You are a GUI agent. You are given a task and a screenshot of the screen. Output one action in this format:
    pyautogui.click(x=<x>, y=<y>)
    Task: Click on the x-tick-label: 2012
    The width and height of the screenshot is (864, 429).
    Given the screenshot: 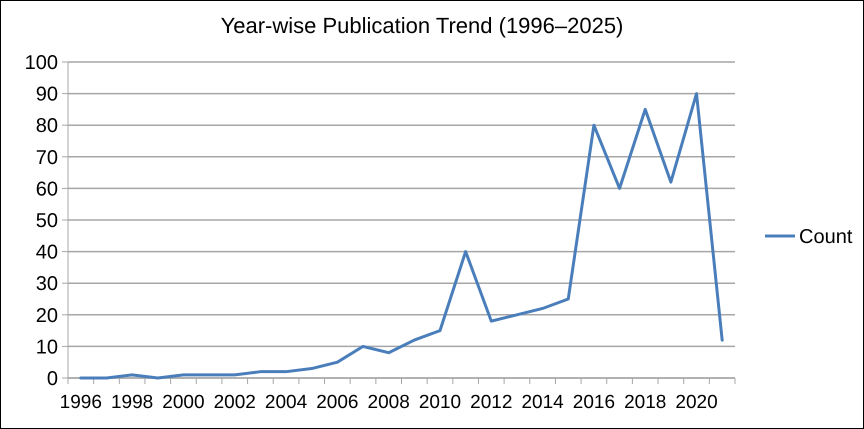 What is the action you would take?
    pyautogui.click(x=491, y=402)
    